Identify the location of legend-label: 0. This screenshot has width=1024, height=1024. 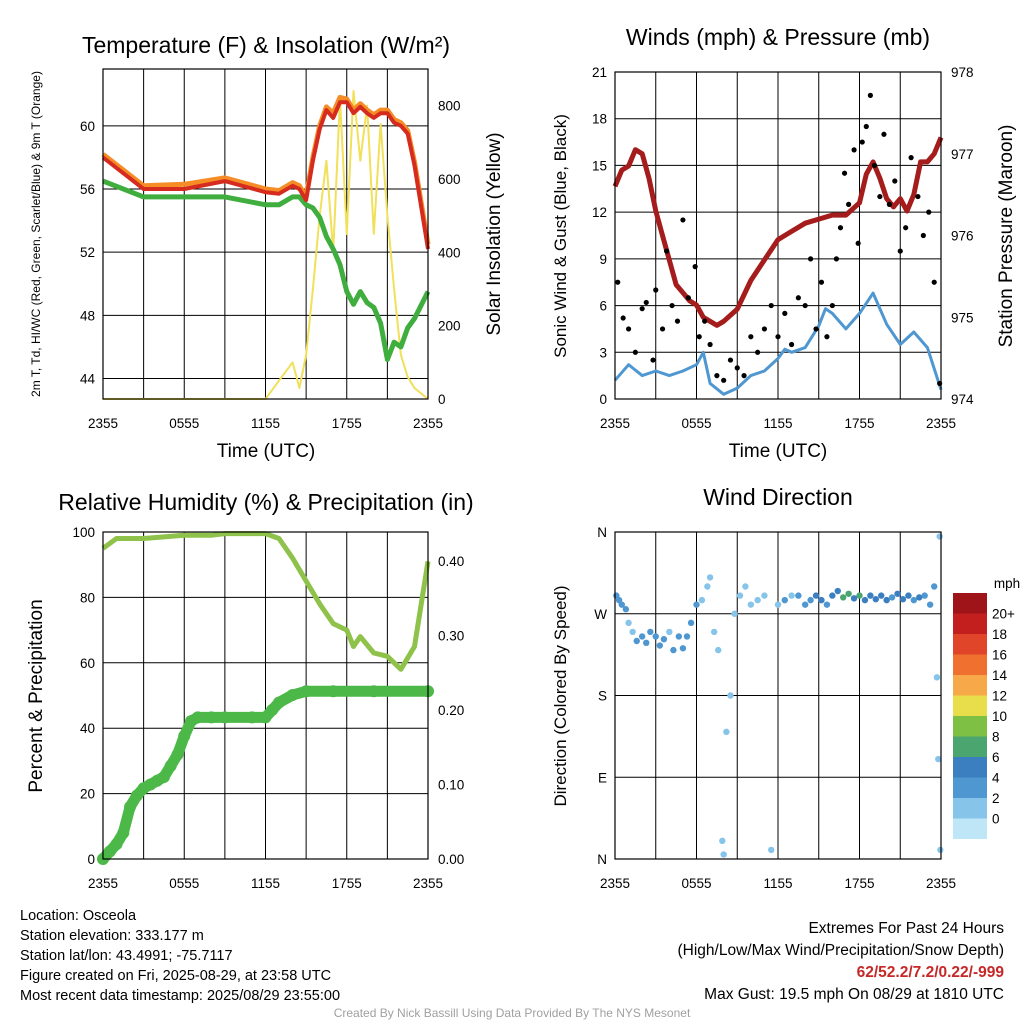
(996, 819).